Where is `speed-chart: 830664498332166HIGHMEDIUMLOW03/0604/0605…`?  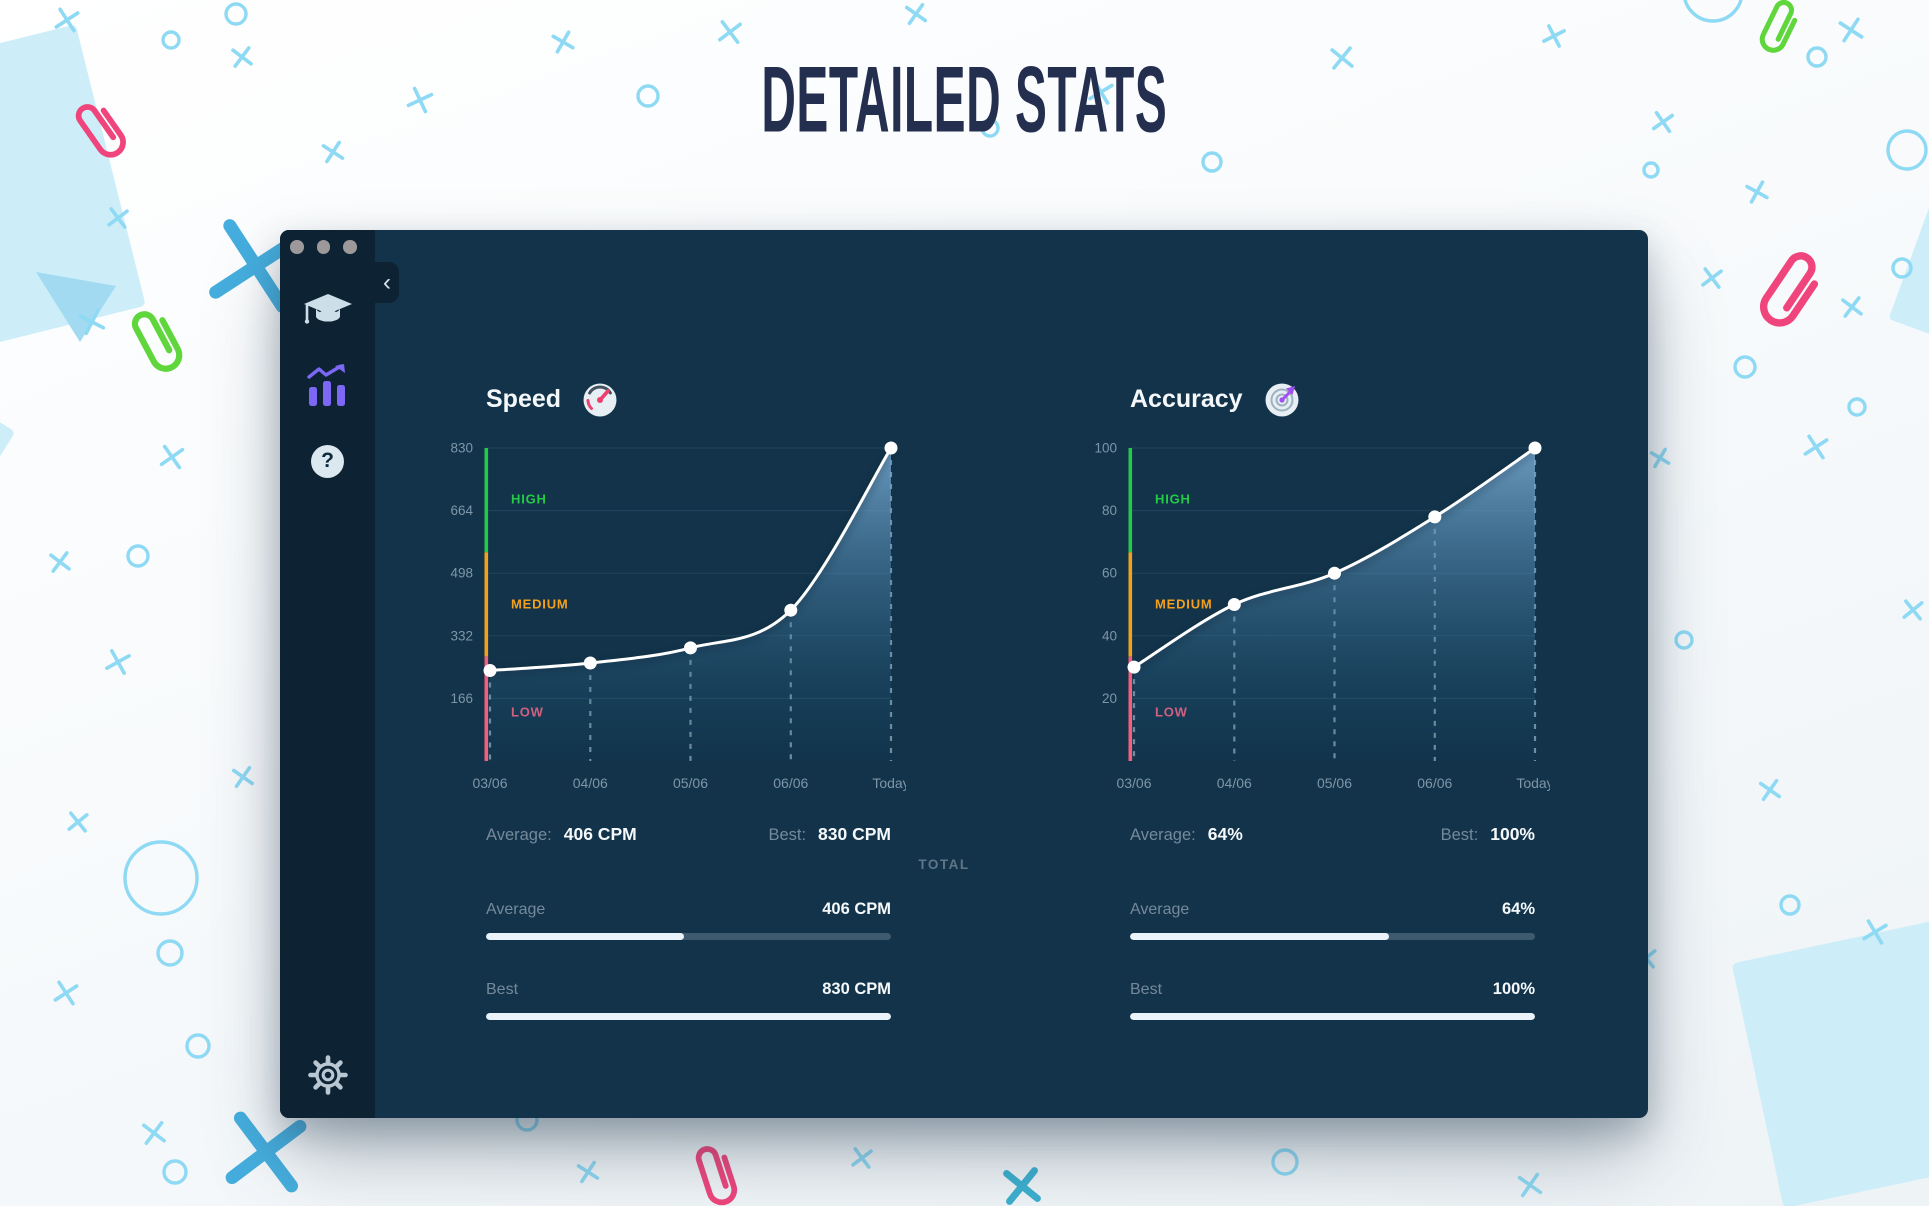
speed-chart: 830664498332166HIGHMEDIUMLOW03/0604/0605… is located at coordinates (678, 616).